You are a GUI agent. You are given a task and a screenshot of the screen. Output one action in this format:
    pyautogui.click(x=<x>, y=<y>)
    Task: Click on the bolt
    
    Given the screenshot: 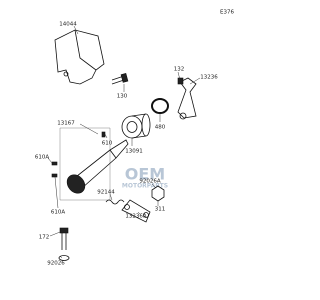 What is the action you would take?
    pyautogui.click(x=120, y=78)
    